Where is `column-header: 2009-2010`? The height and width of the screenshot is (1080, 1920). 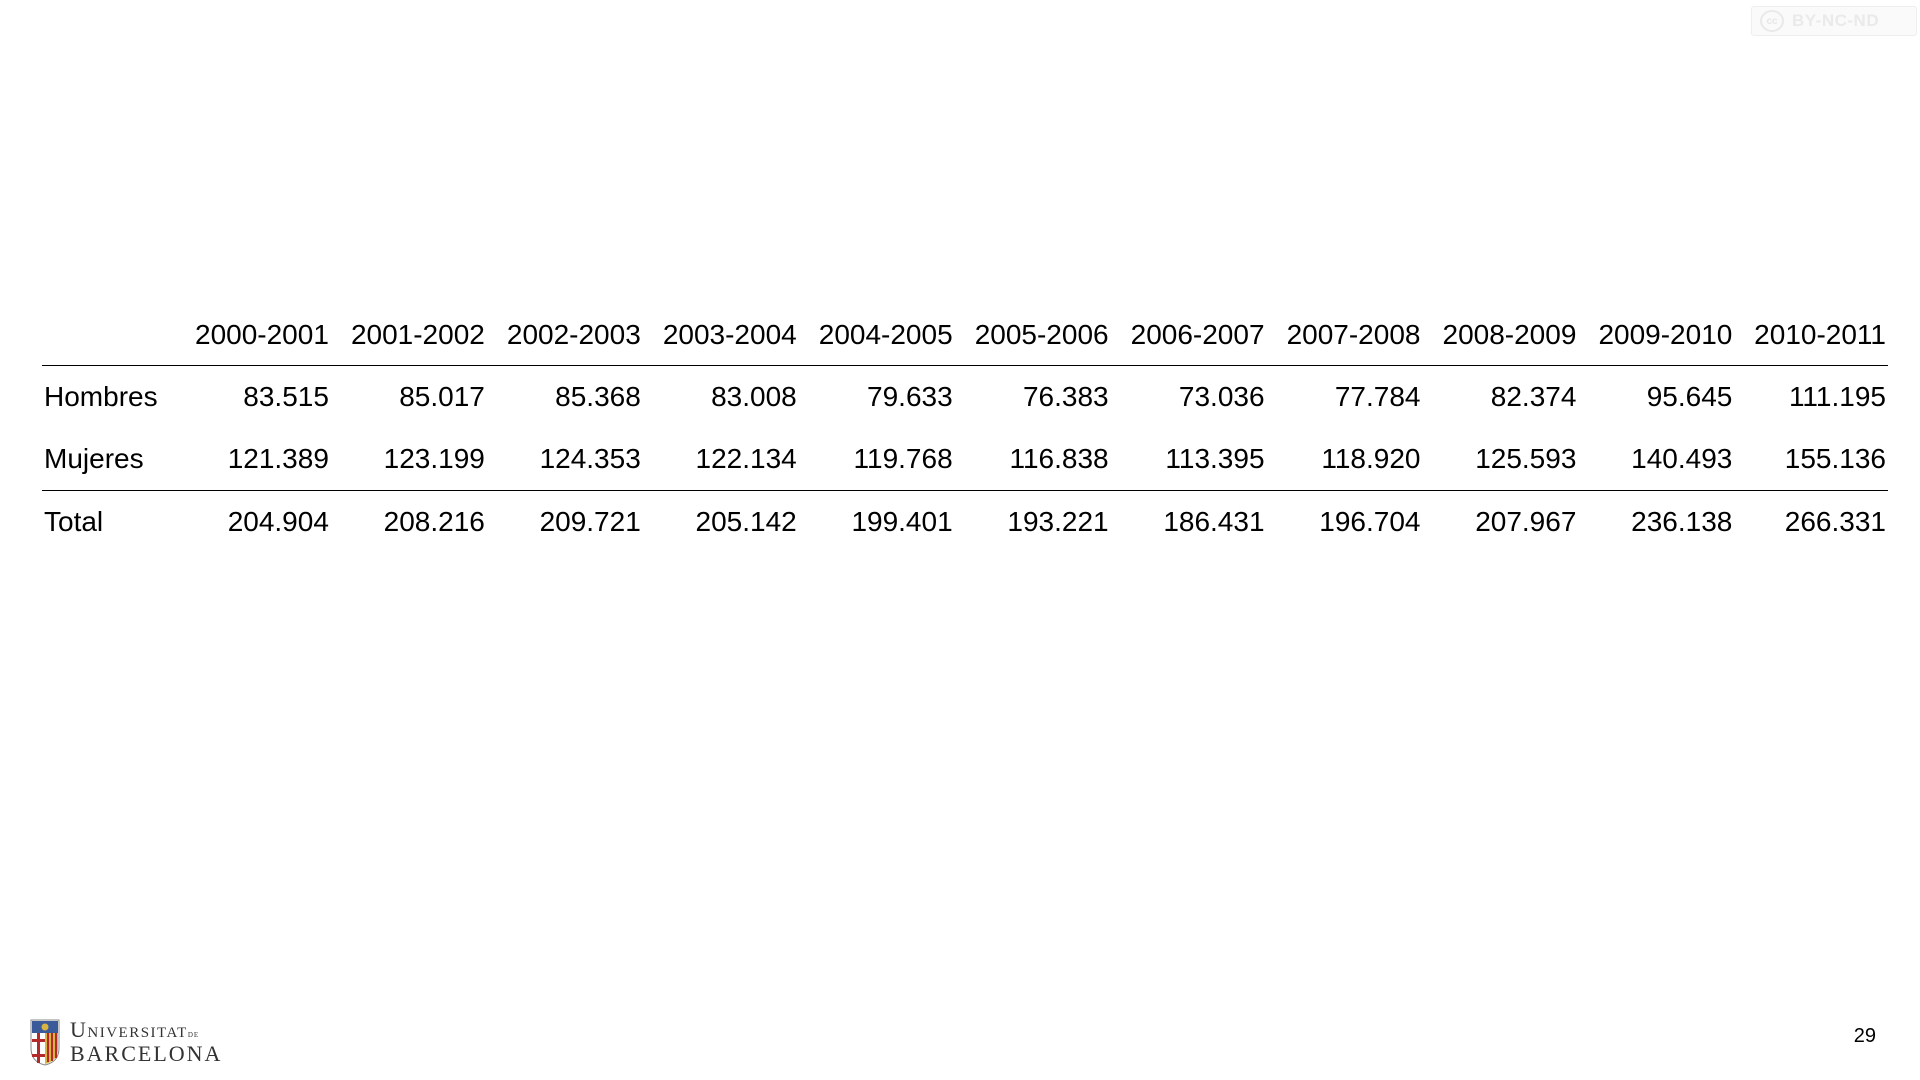 column-header: 2009-2010 is located at coordinates (1656, 335).